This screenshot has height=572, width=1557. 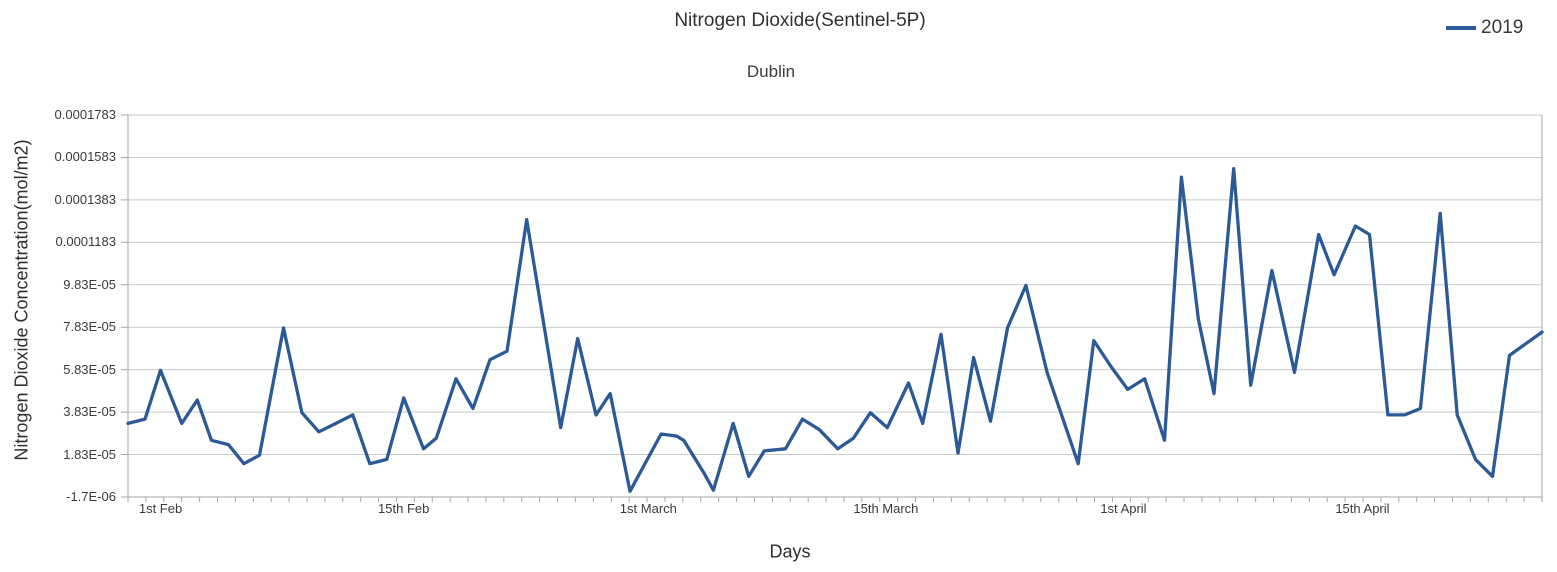 What do you see at coordinates (404, 508) in the screenshot?
I see `x-tick-label: 15th Feb` at bounding box center [404, 508].